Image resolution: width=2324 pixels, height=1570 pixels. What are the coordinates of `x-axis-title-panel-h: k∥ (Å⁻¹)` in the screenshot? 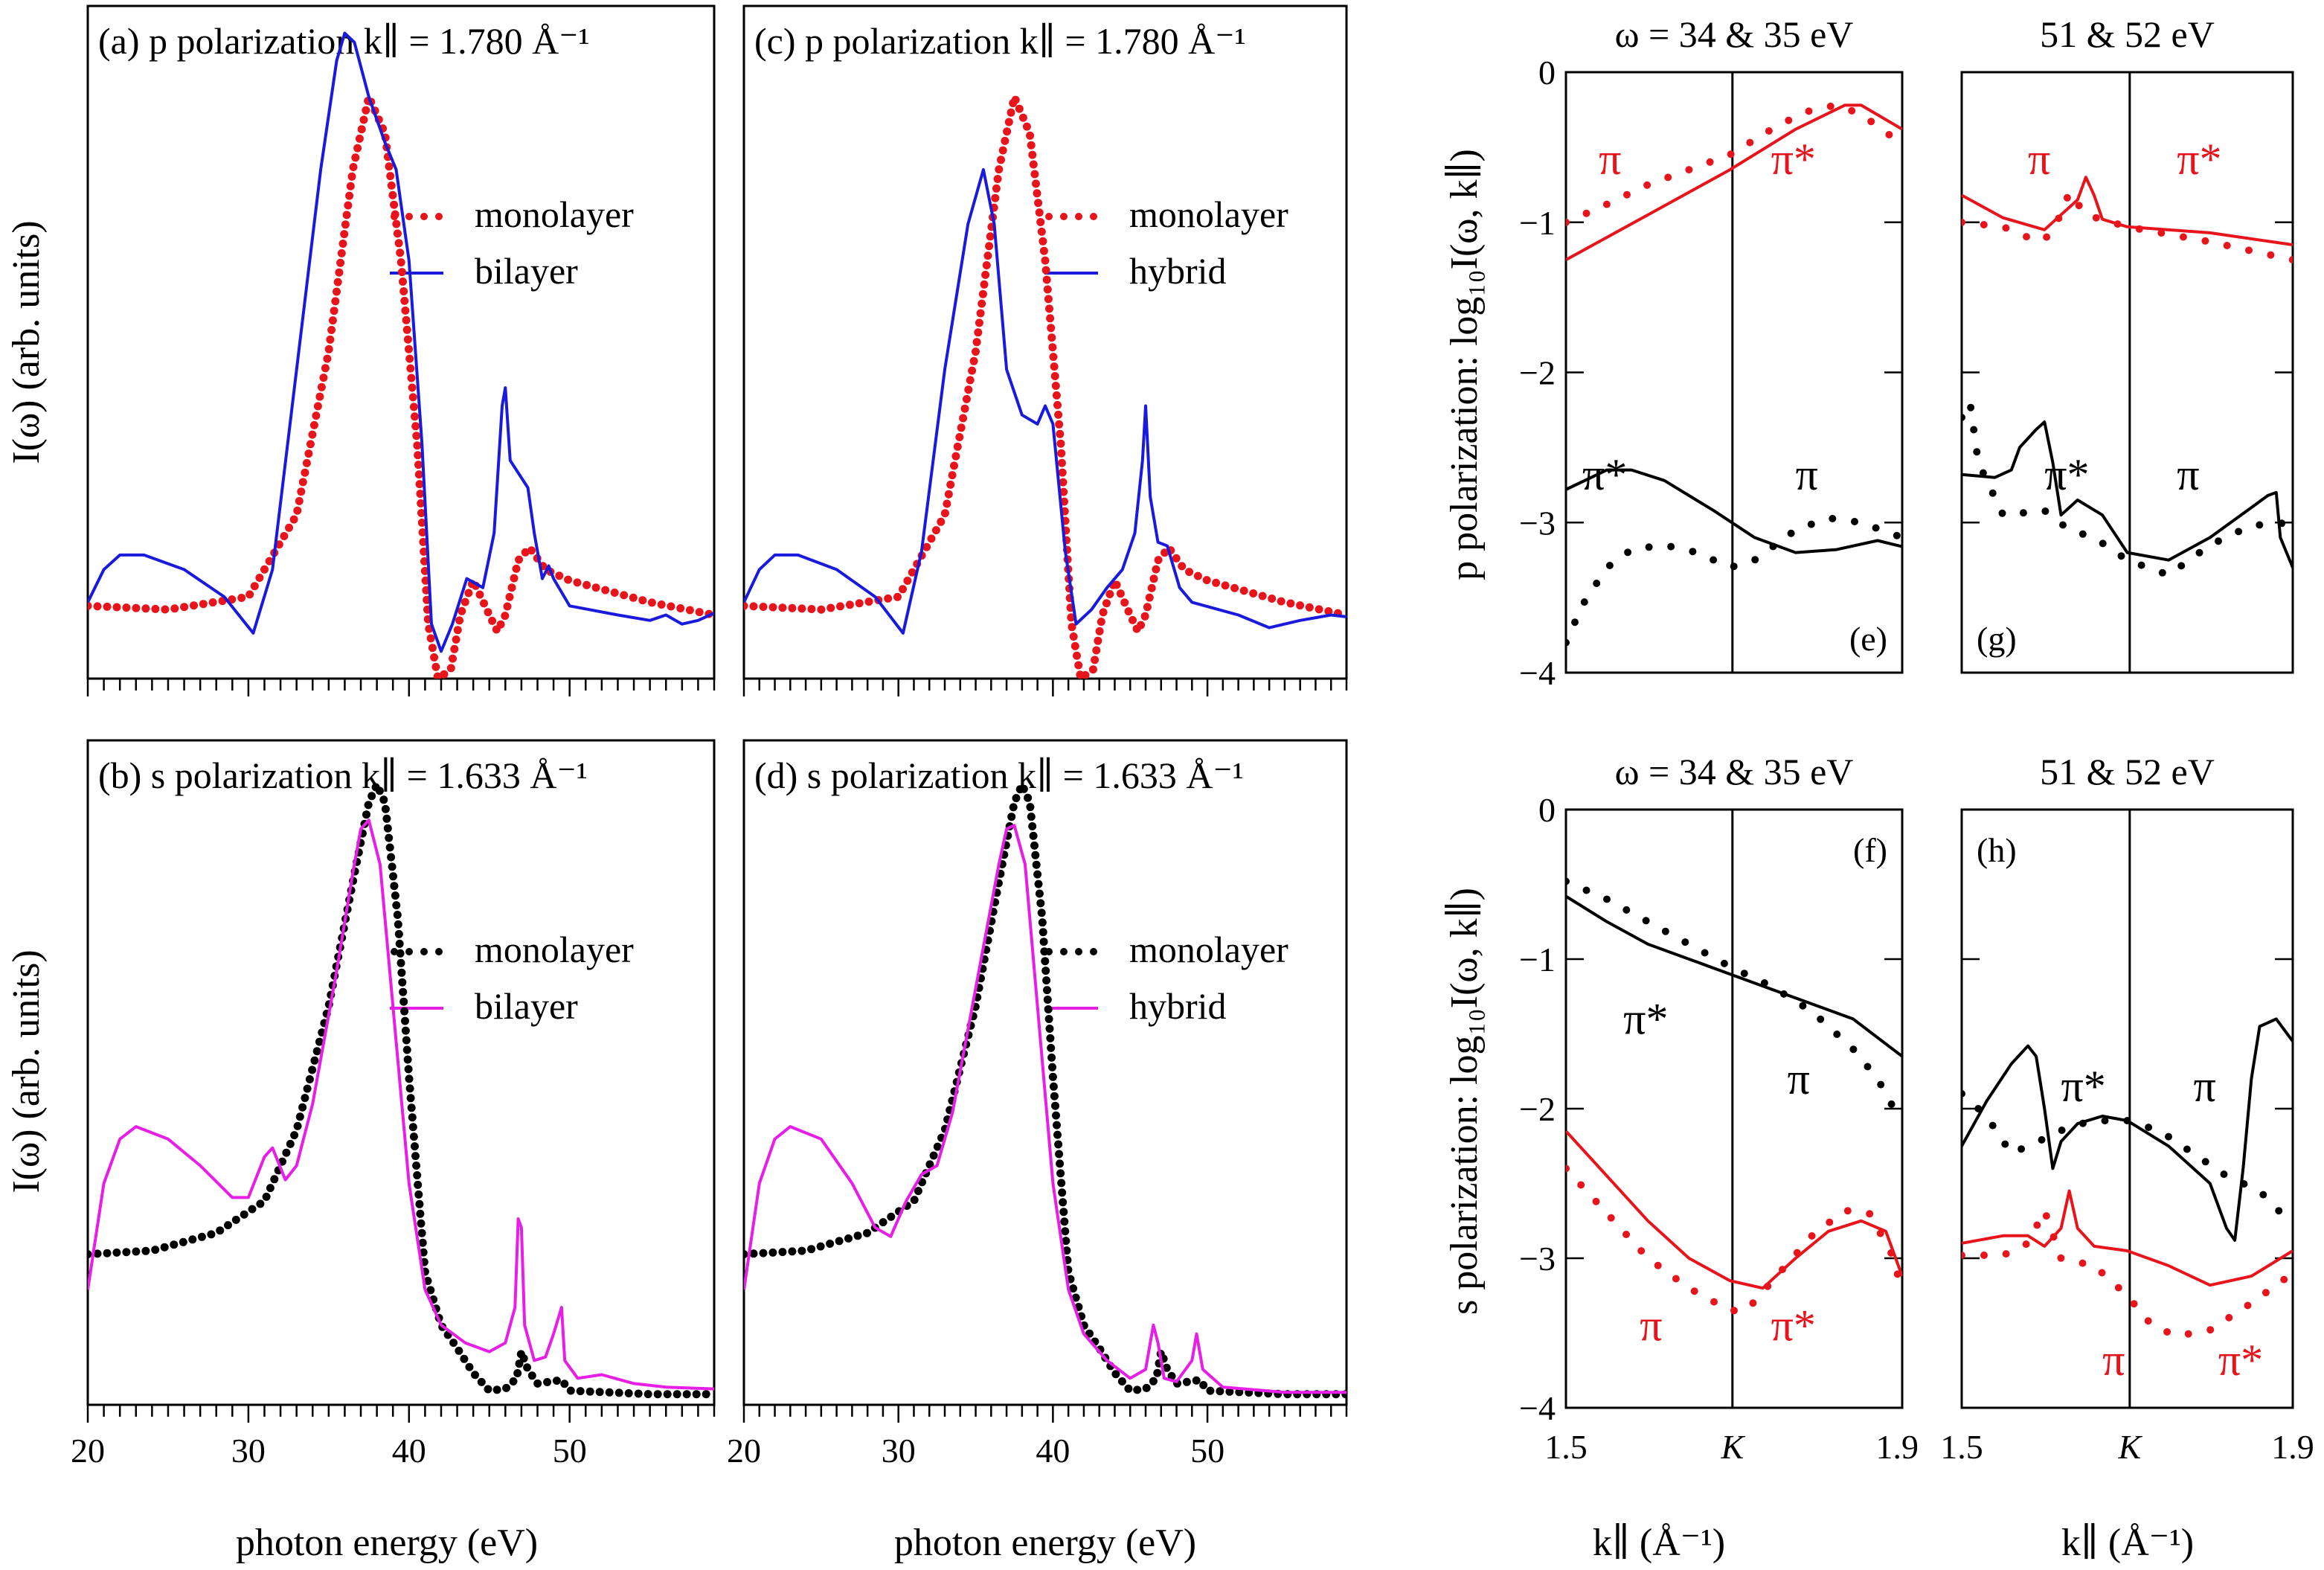 It's located at (2127, 1543).